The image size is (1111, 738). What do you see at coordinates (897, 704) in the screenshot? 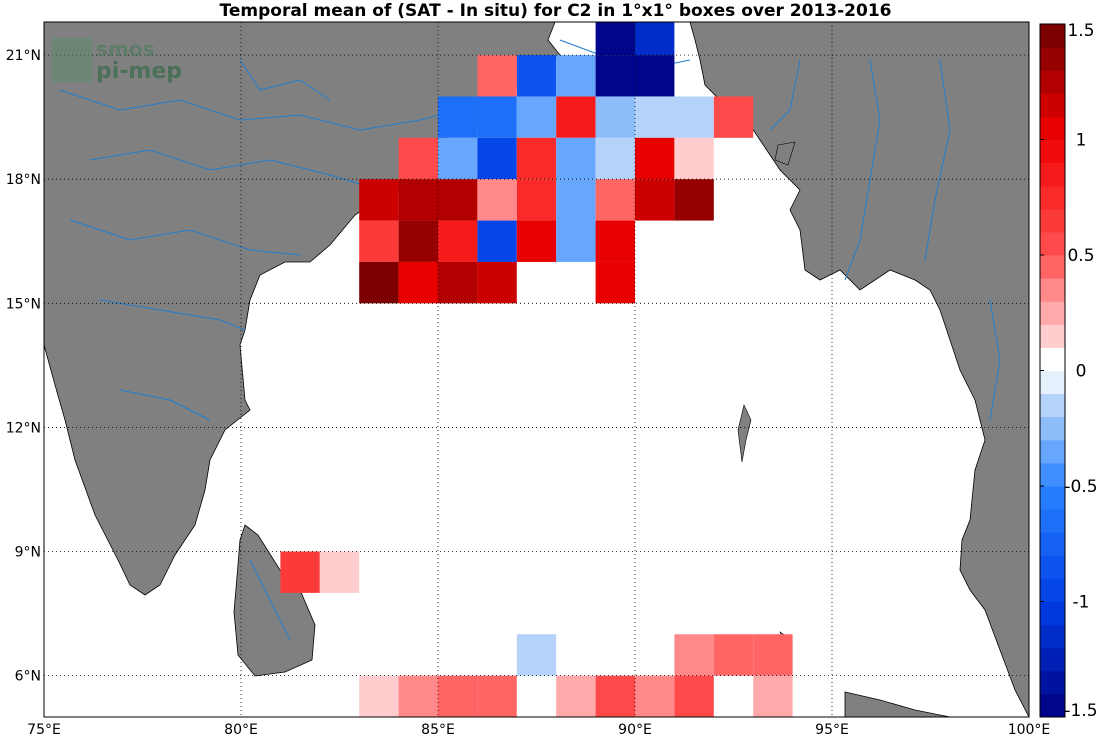
I see `sumatra-tip` at bounding box center [897, 704].